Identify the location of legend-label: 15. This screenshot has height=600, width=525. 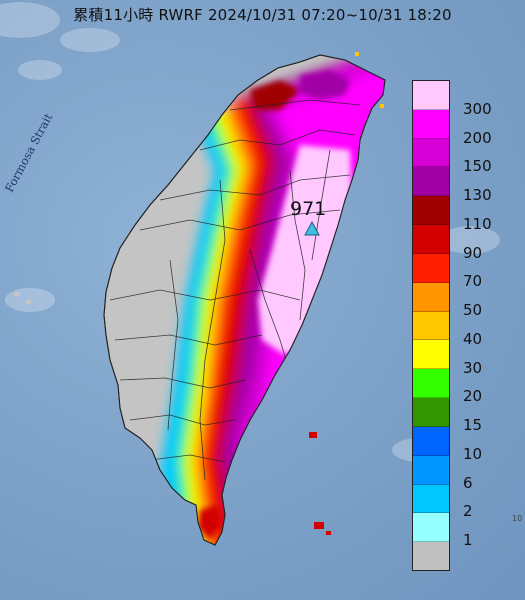
(473, 425).